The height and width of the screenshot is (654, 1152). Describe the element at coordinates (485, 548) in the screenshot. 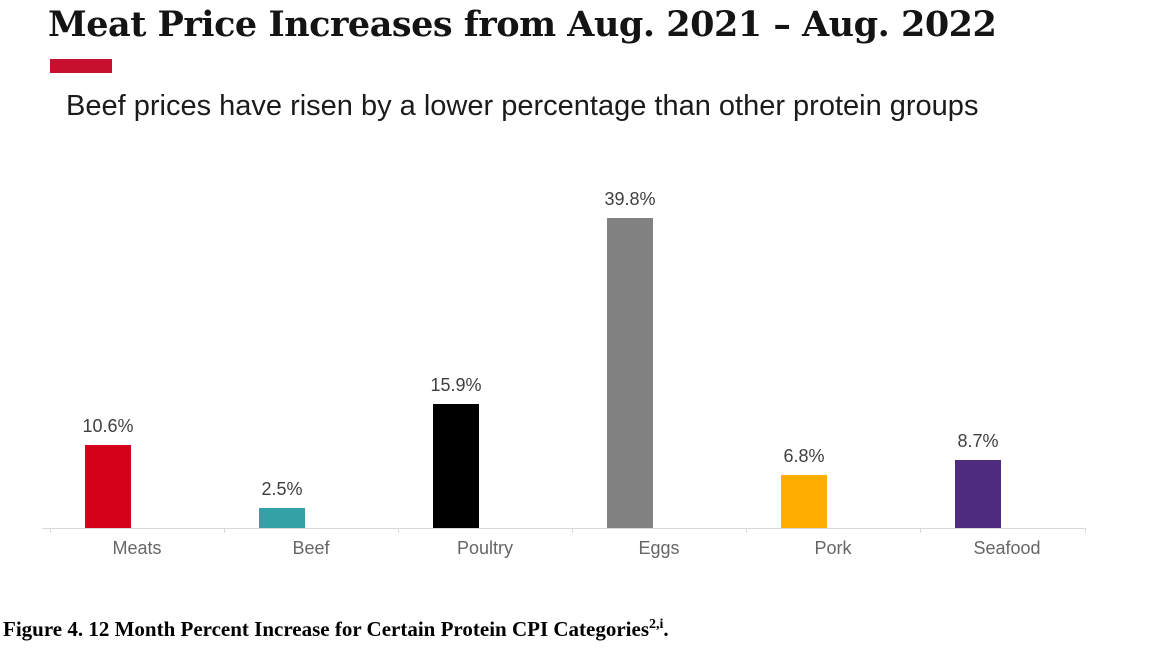

I see `category-label-poultry: Poultry` at that location.